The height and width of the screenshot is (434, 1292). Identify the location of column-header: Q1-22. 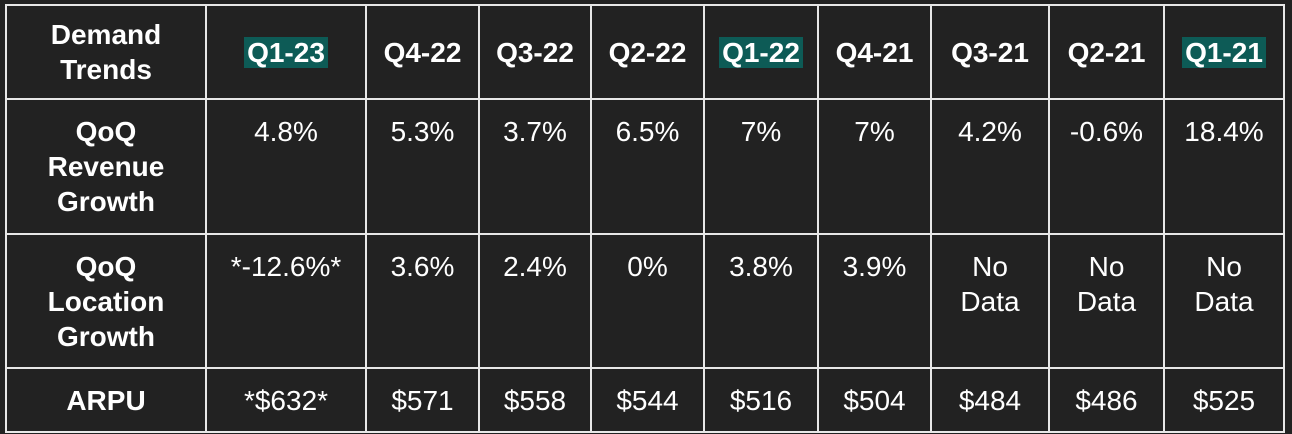
(761, 52).